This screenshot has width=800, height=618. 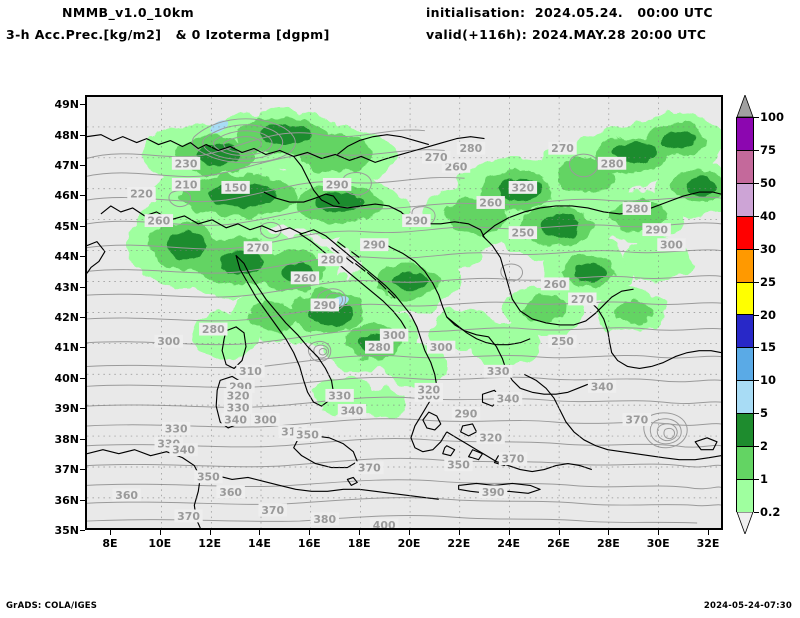 What do you see at coordinates (186, 163) in the screenshot?
I see `contour-label: 230` at bounding box center [186, 163].